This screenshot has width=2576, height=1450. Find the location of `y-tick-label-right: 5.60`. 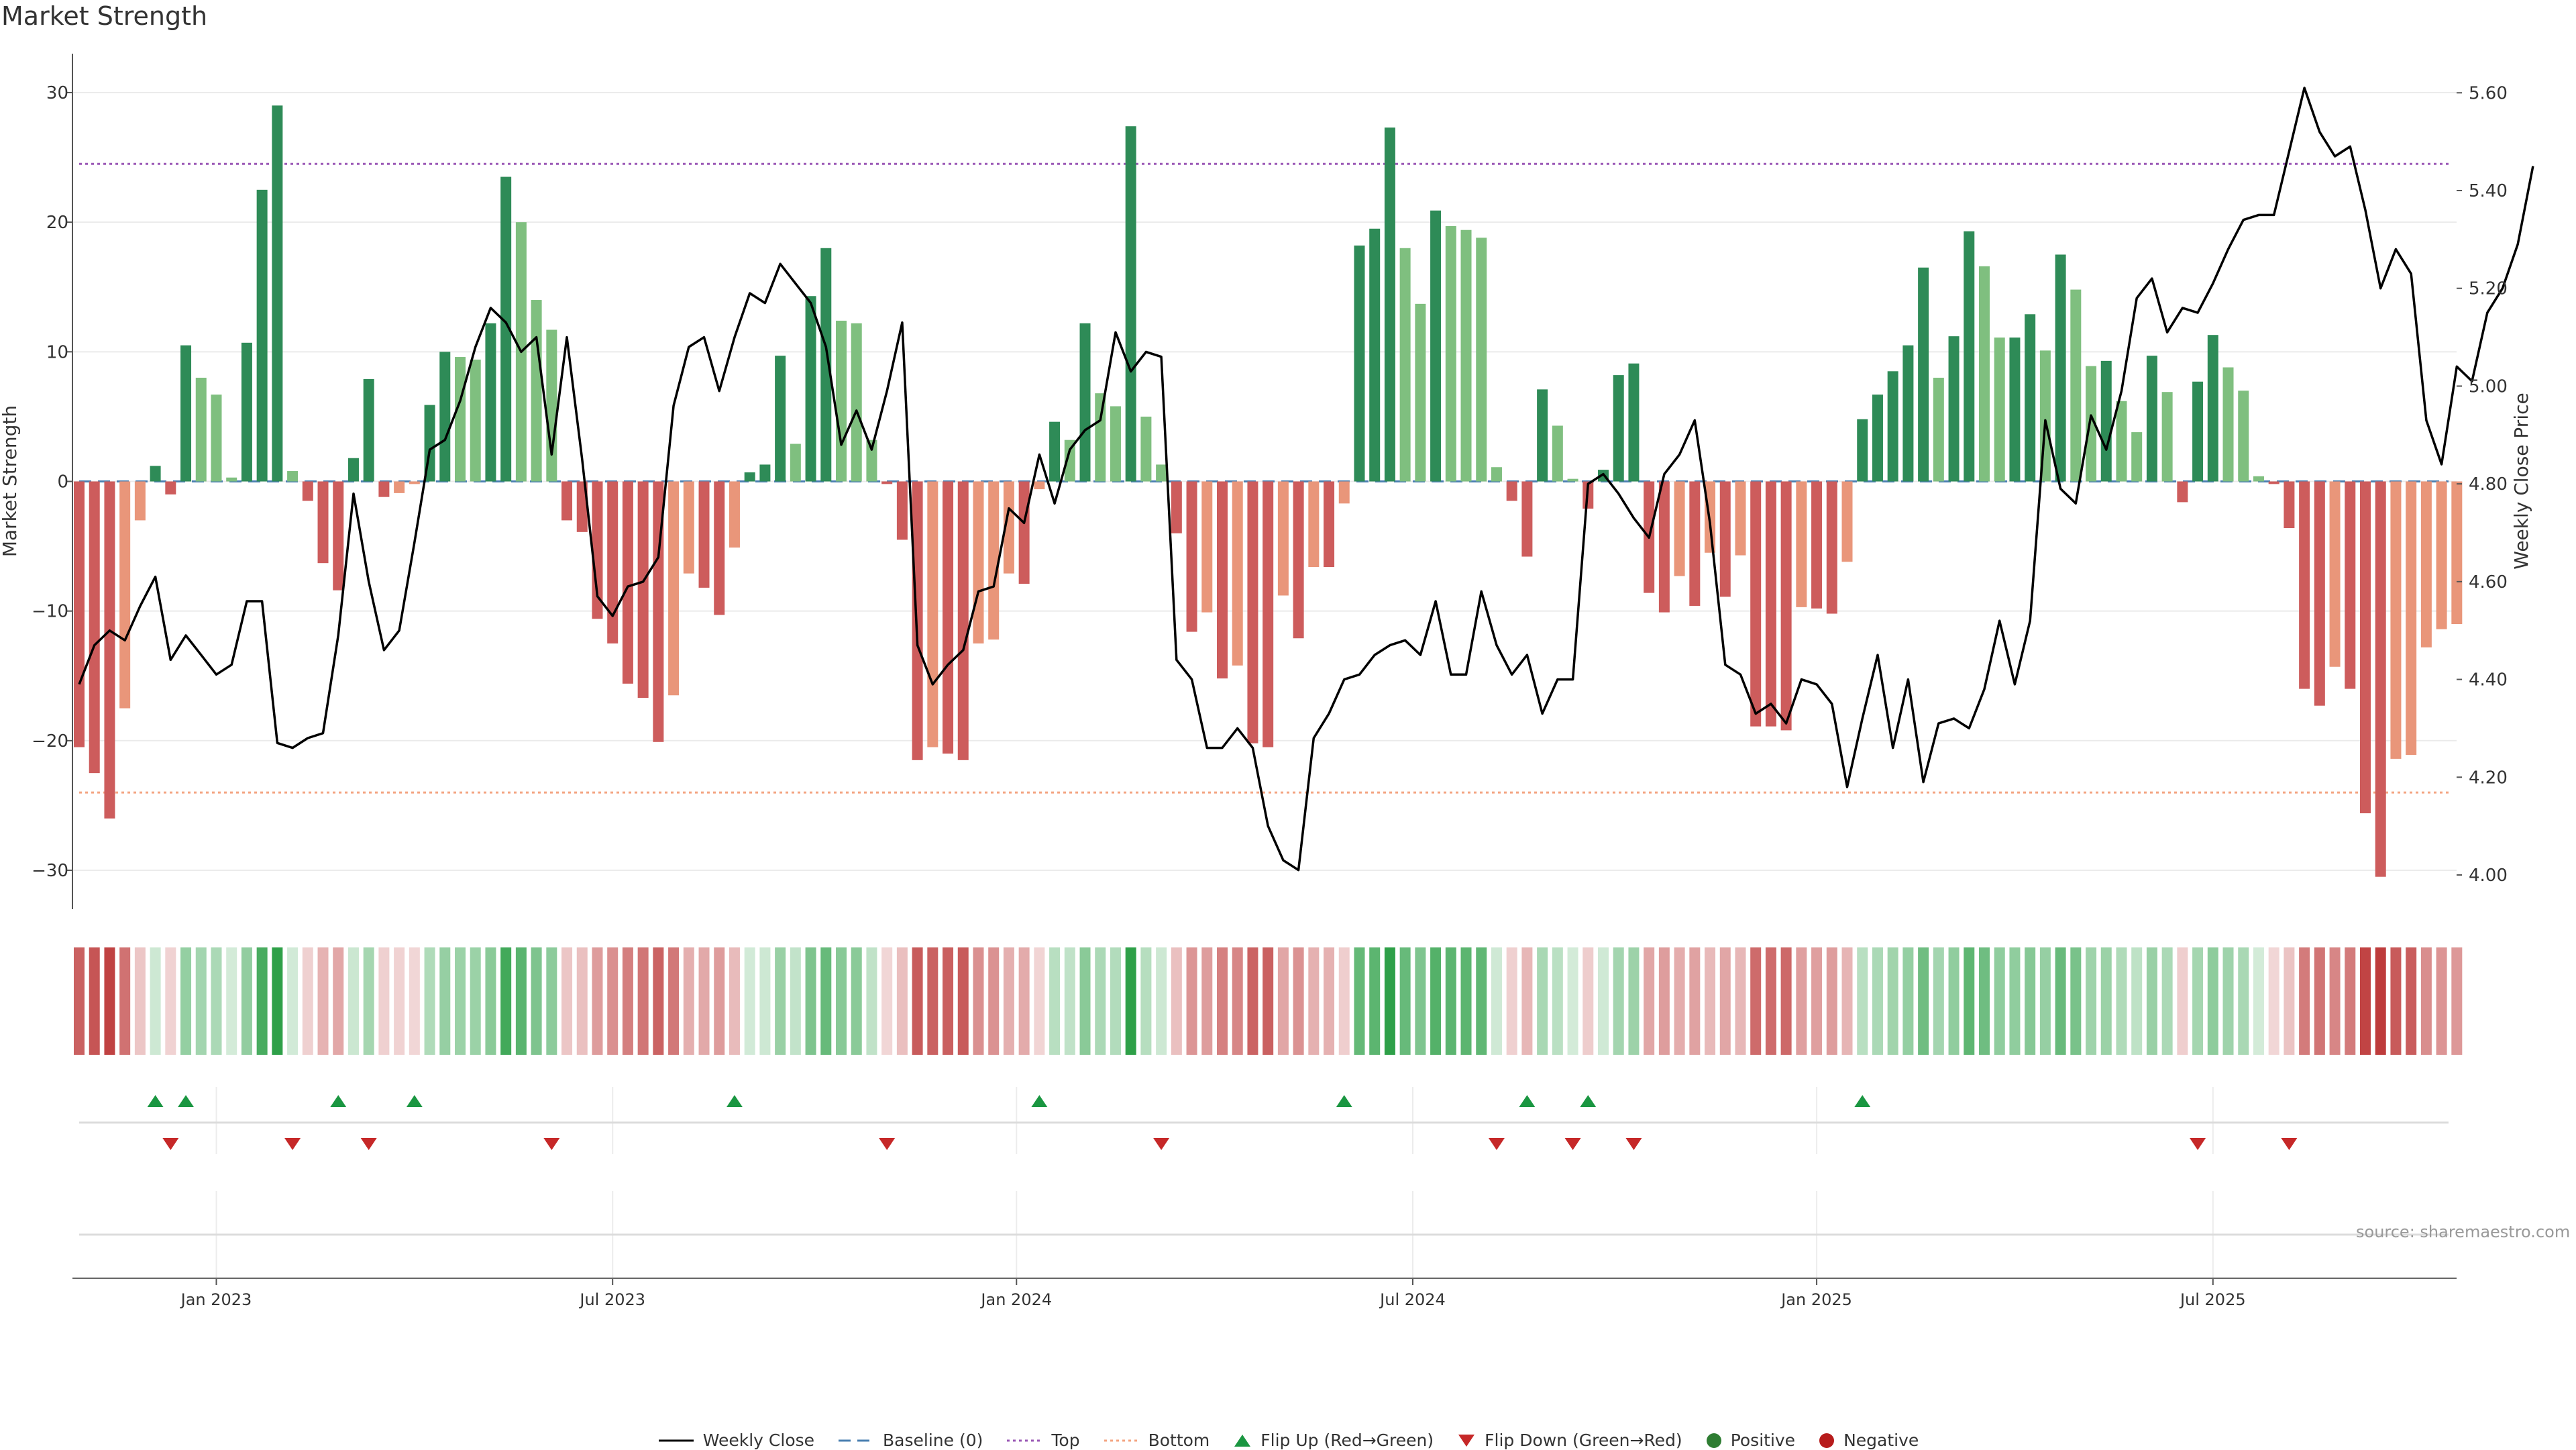

y-tick-label-right: 5.60 is located at coordinates (2488, 93).